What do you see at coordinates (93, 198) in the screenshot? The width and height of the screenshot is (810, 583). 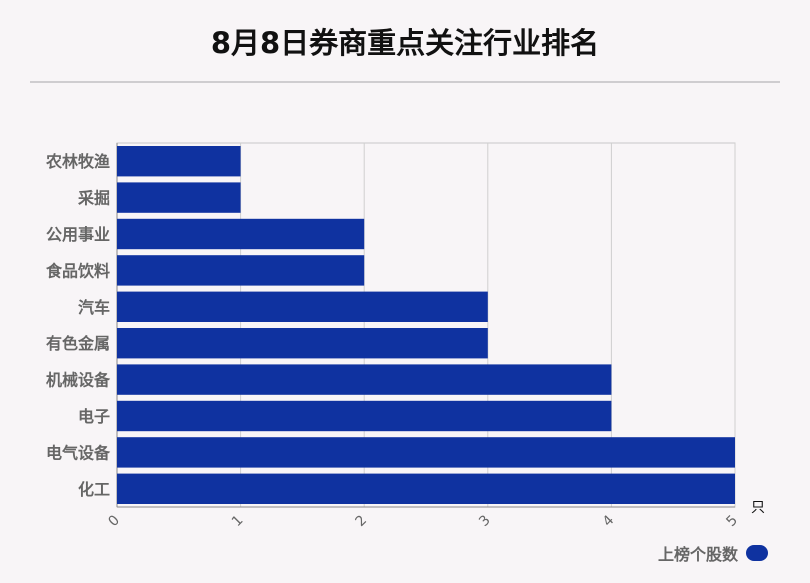 I see `category-label: 采掘` at bounding box center [93, 198].